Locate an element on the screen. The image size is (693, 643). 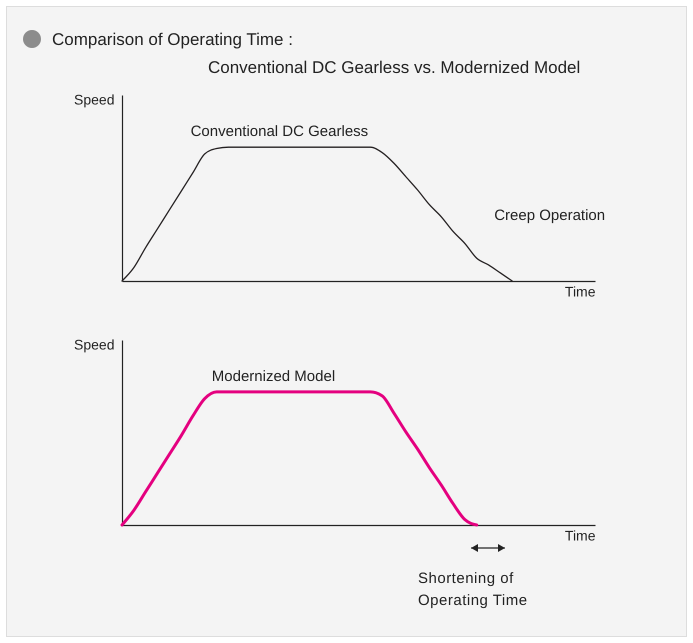
series-label: Modernized Model is located at coordinates (274, 376).